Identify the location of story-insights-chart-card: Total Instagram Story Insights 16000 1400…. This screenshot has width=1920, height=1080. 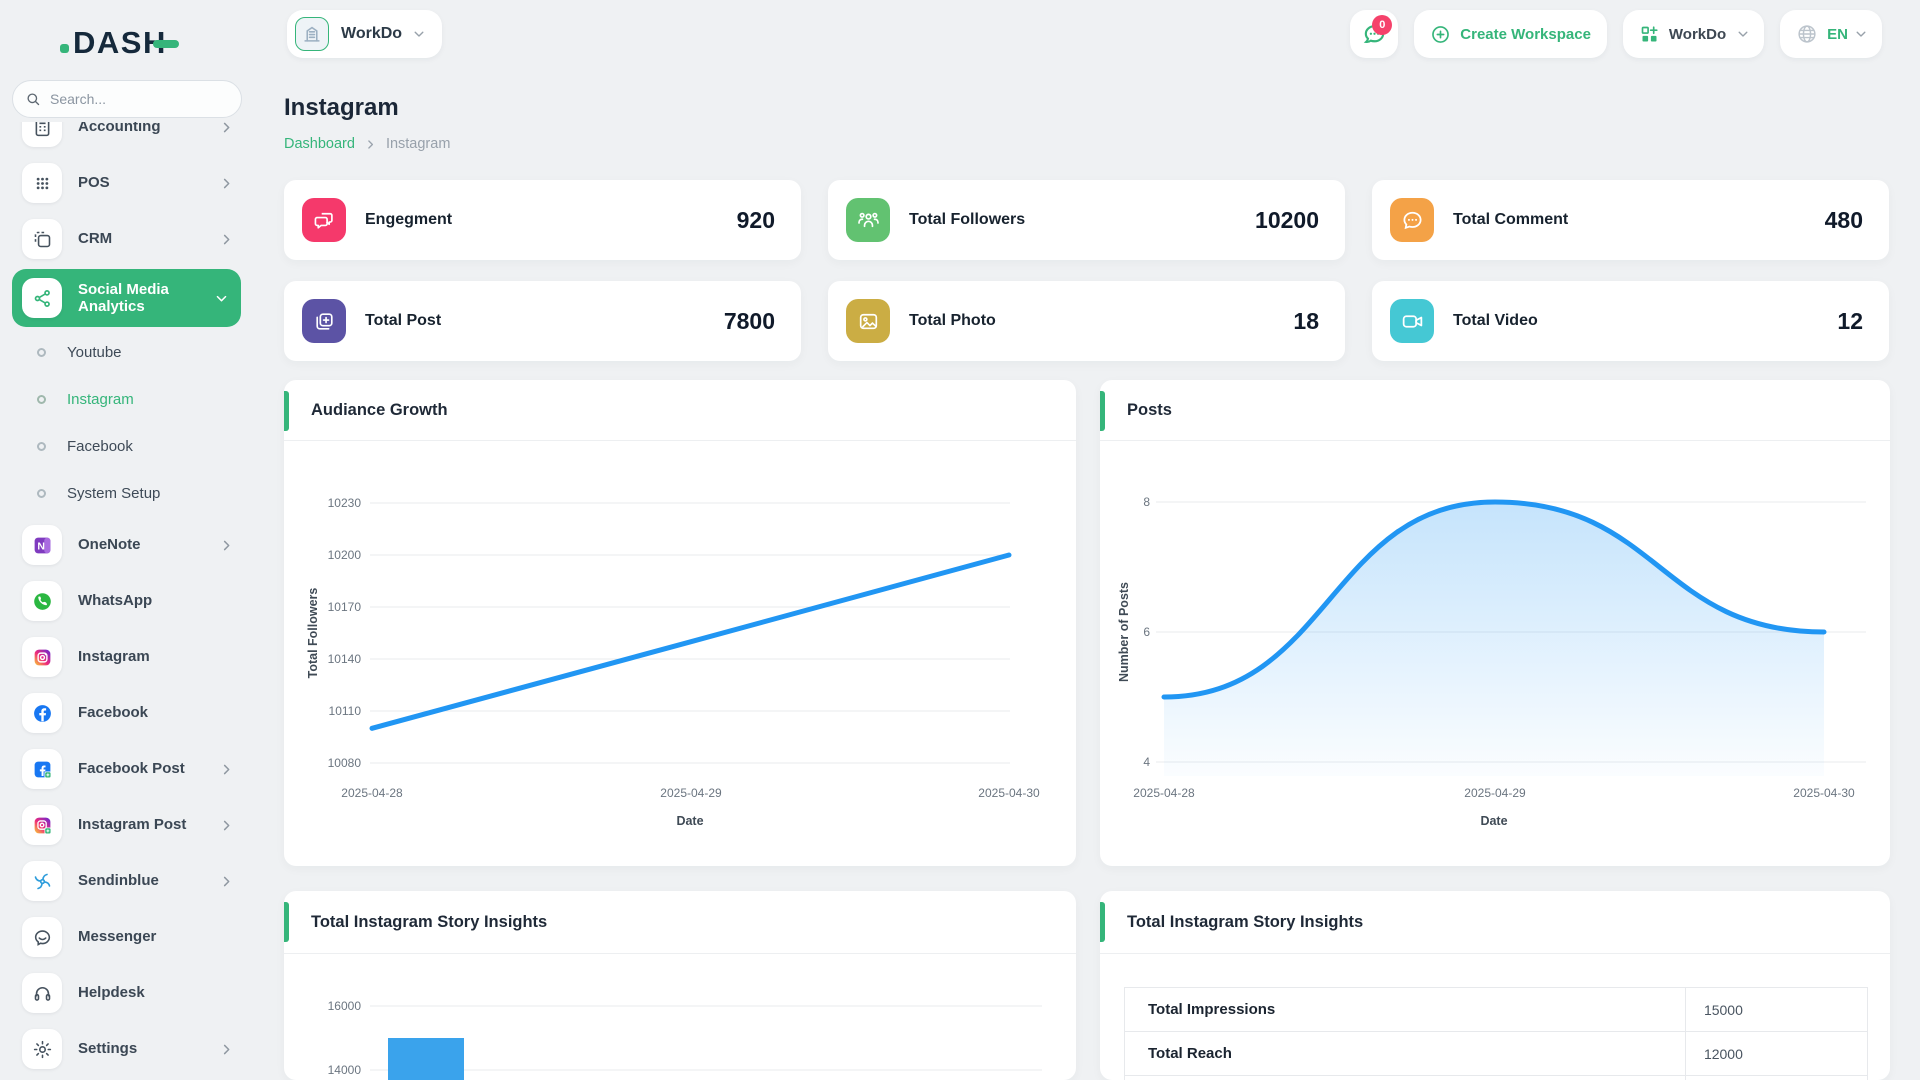
(680, 985).